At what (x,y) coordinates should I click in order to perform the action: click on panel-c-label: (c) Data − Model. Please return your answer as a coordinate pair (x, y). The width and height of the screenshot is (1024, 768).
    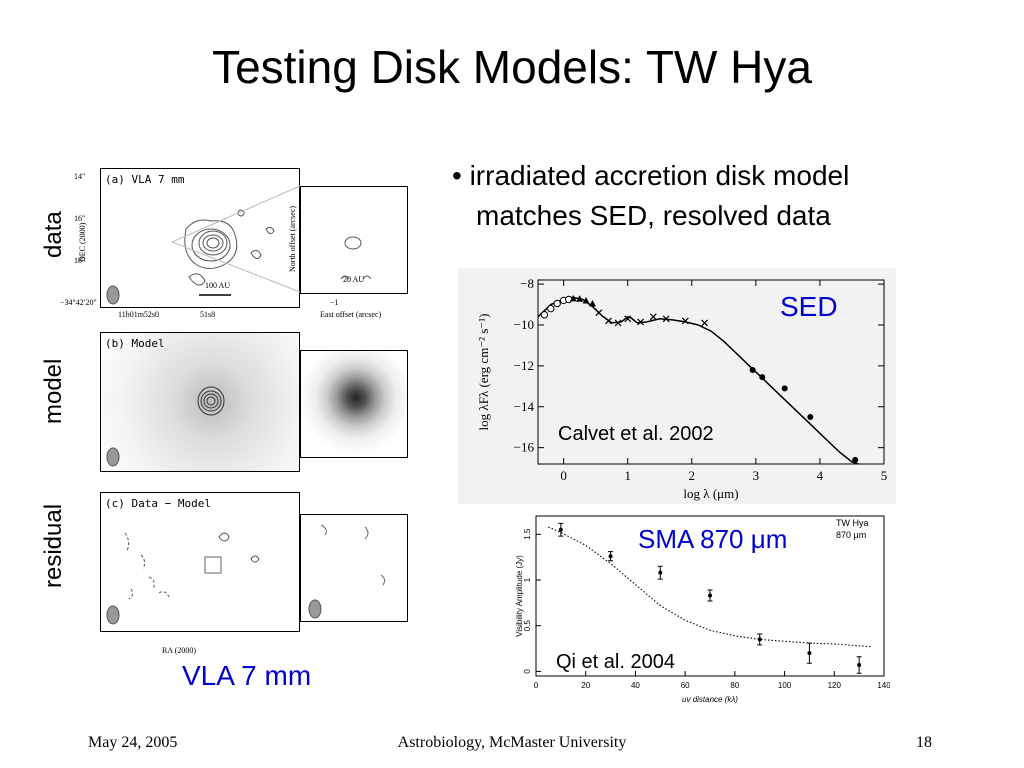
    Looking at the image, I should click on (158, 503).